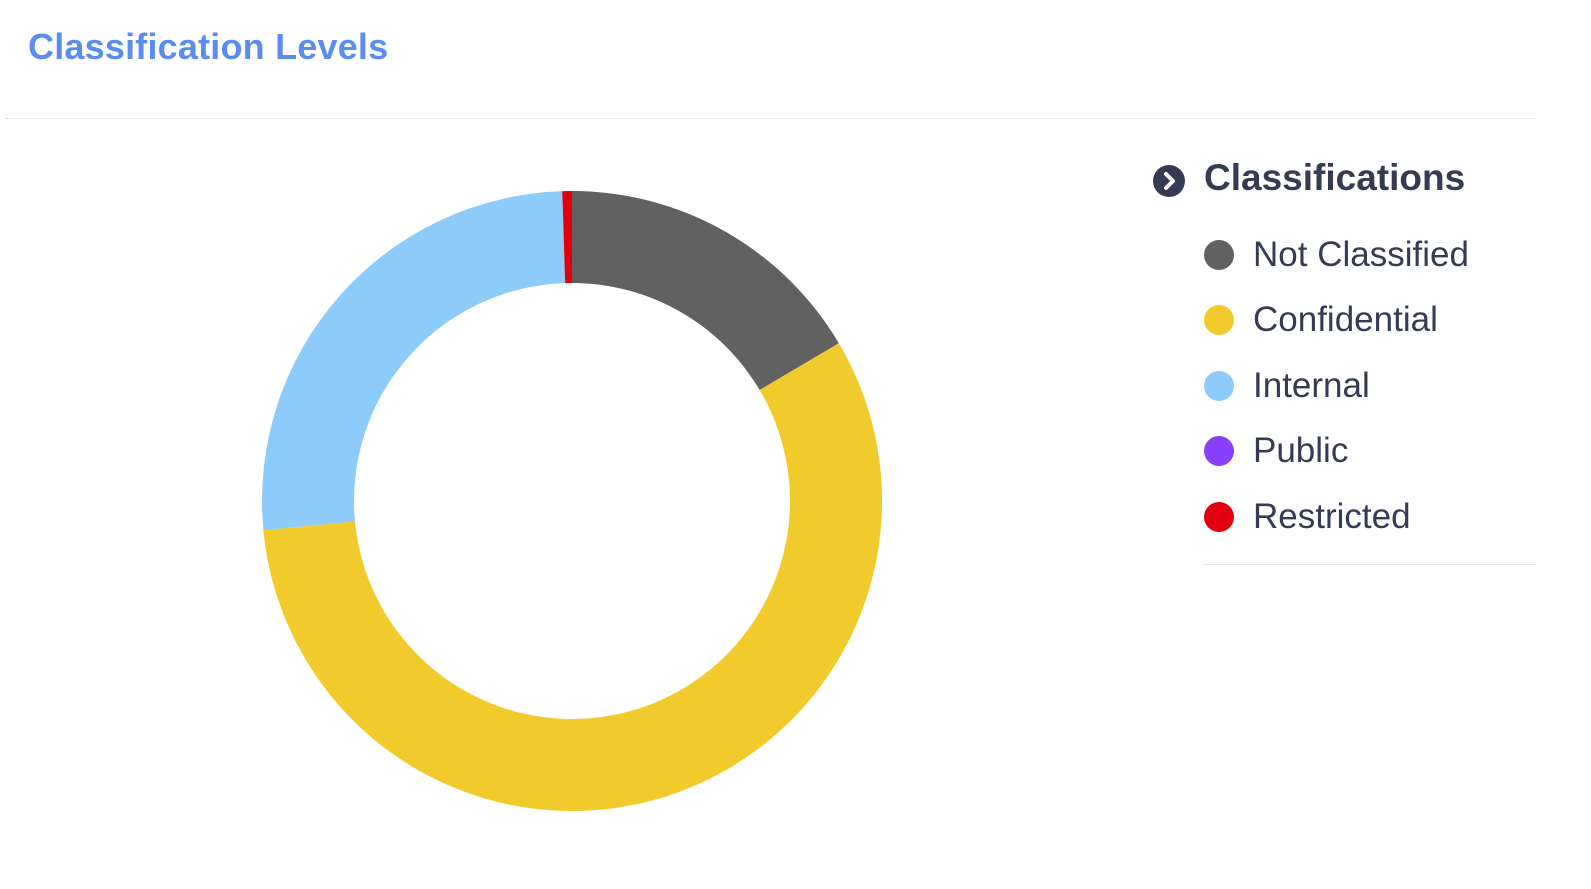 This screenshot has height=889, width=1591. I want to click on chevron-right-circle-icon, so click(1169, 181).